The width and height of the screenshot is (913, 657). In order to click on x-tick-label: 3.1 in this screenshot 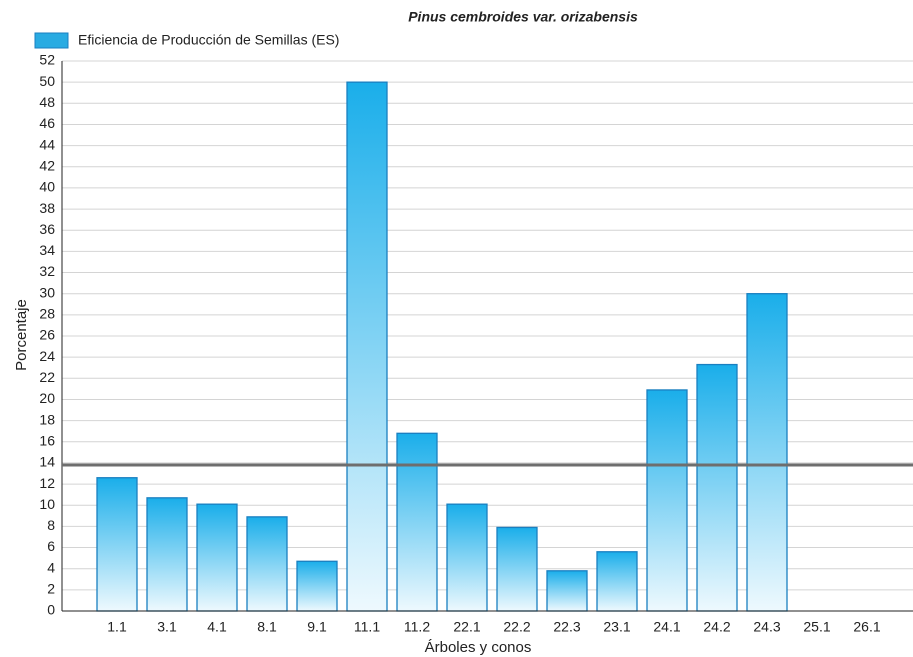, I will do `click(167, 627)`.